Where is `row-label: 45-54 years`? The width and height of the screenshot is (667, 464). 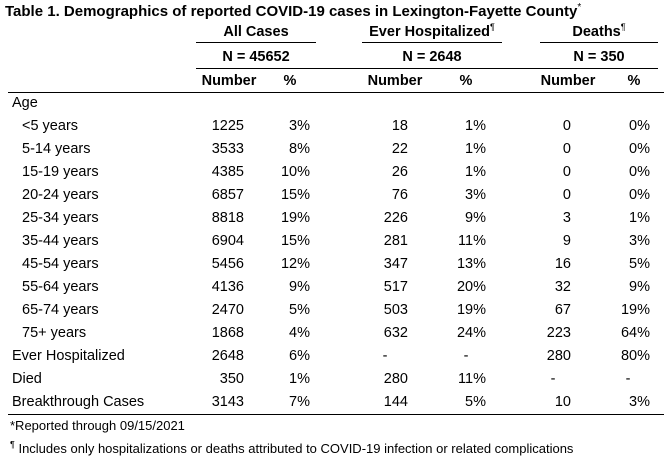 row-label: 45-54 years is located at coordinates (60, 264).